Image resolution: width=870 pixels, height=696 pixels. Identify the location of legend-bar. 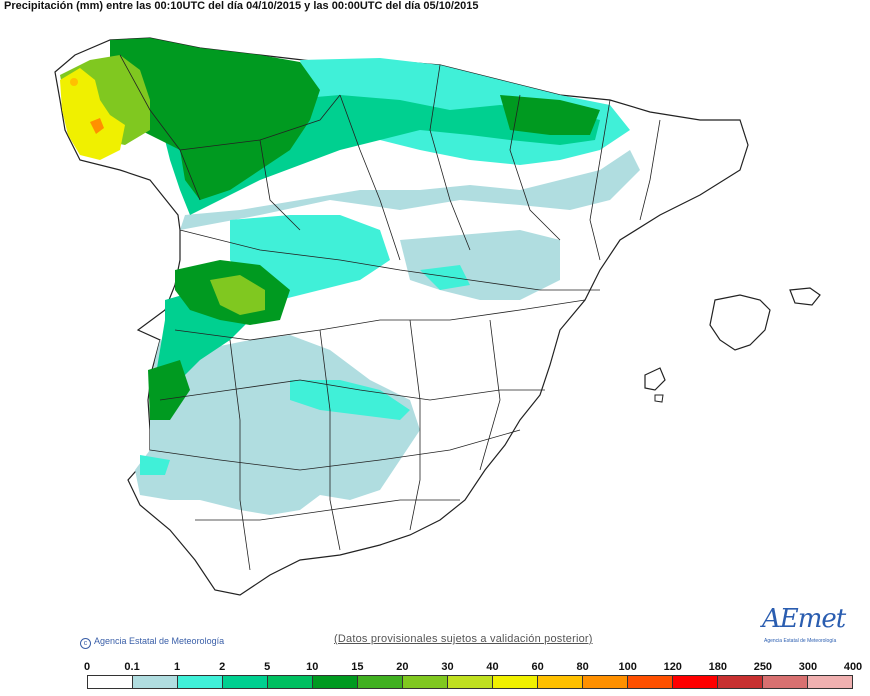
(470, 682).